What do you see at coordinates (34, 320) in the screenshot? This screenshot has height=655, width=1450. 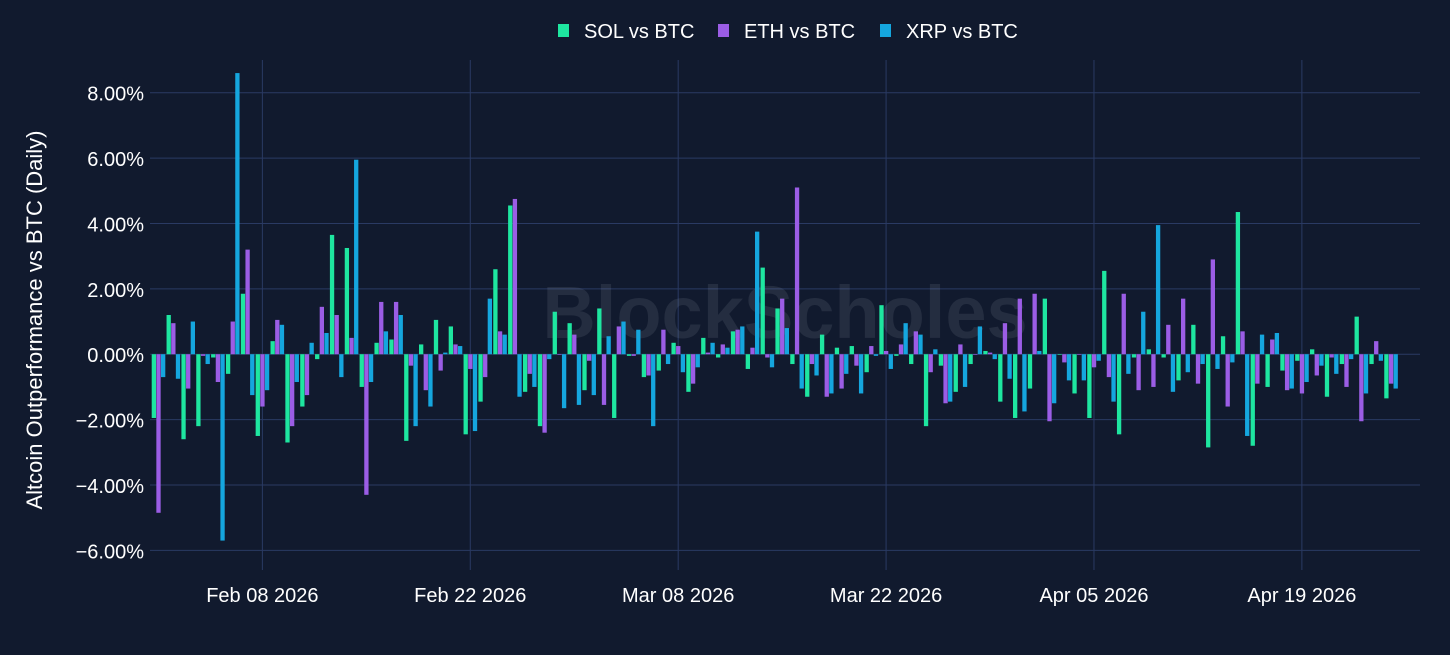 I see `y-axis-label: Altcoin Outperformance vs BTC (Daily)` at bounding box center [34, 320].